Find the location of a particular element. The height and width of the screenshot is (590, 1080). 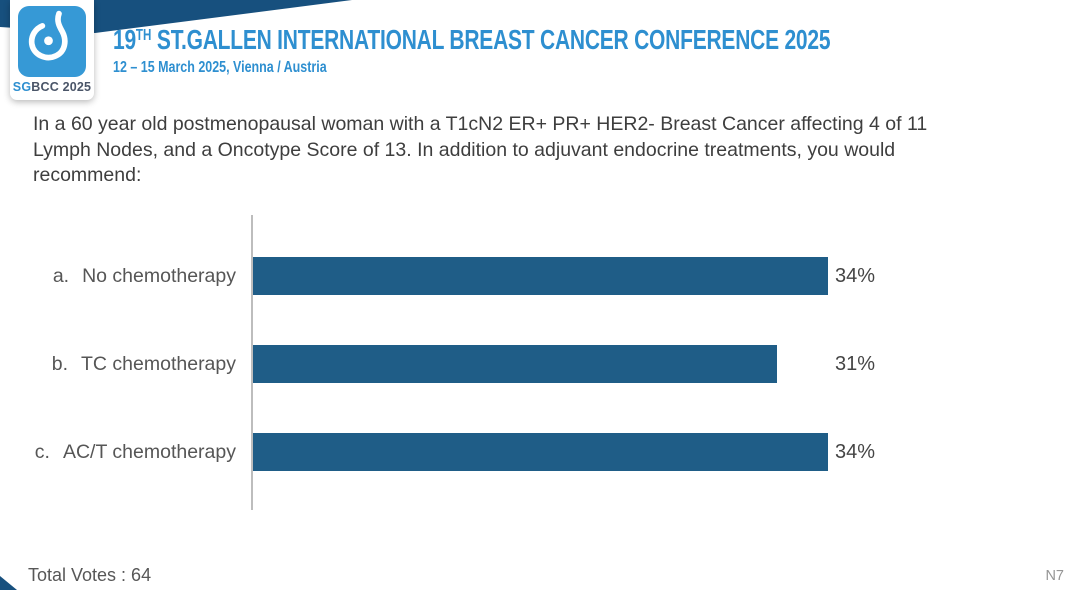

option-c-label: c. AC/T chemotherapy is located at coordinates (118, 452).